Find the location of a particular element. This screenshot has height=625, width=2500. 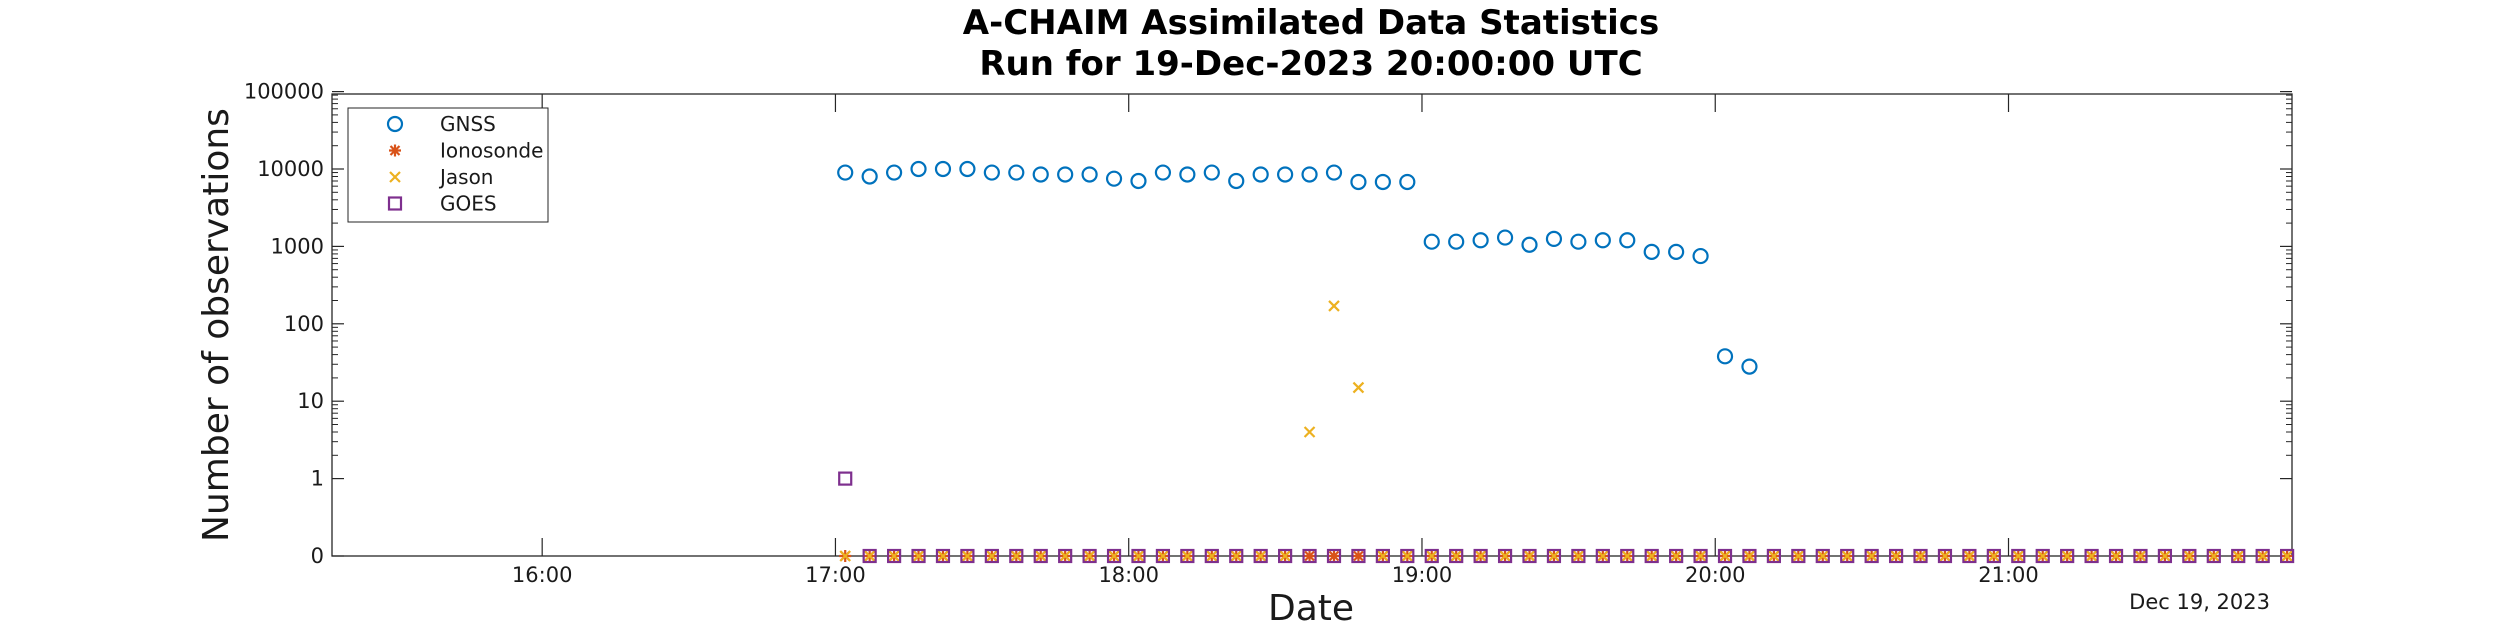

series-gnss is located at coordinates (1297, 267).